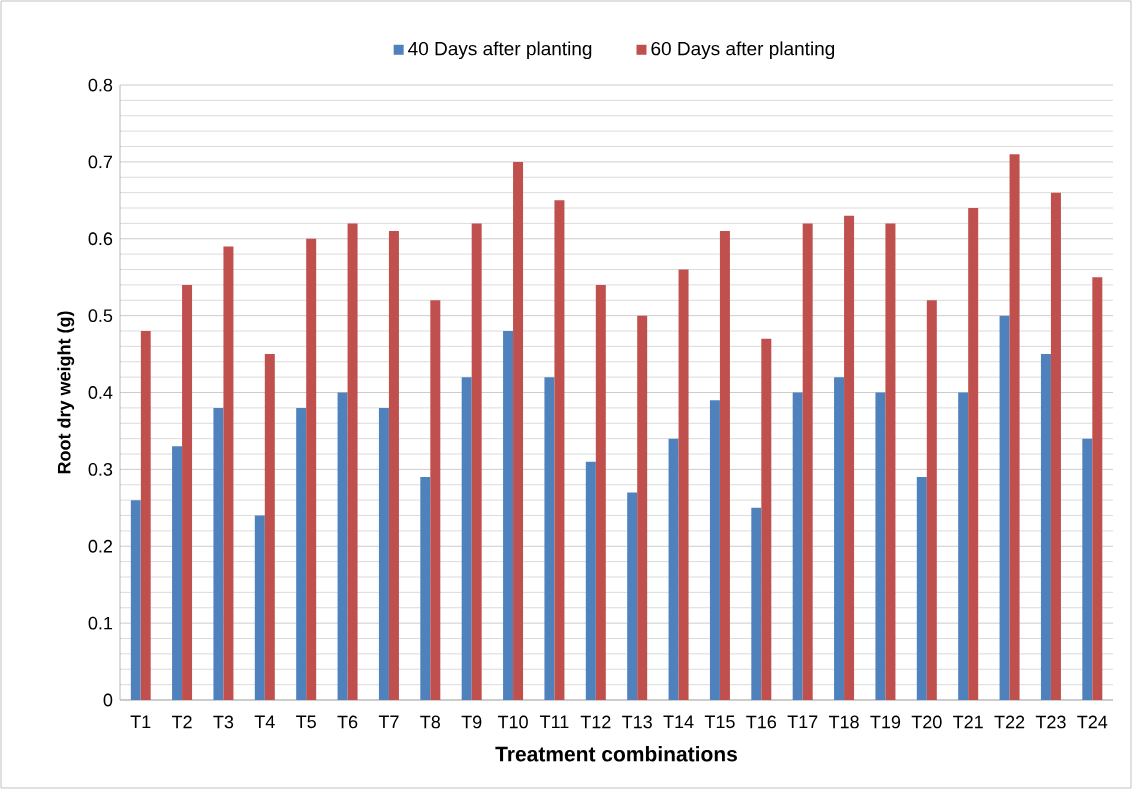 The image size is (1132, 789). What do you see at coordinates (595, 722) in the screenshot?
I see `x-tick-label: T12` at bounding box center [595, 722].